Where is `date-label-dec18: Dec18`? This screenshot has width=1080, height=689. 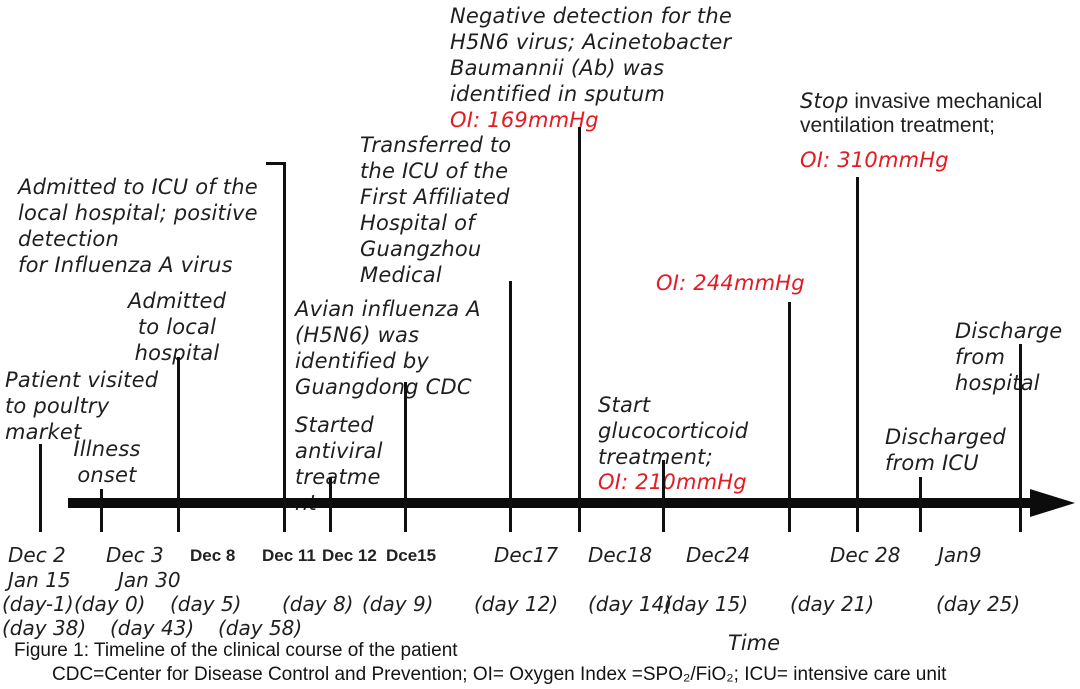
date-label-dec18: Dec18 is located at coordinates (620, 555).